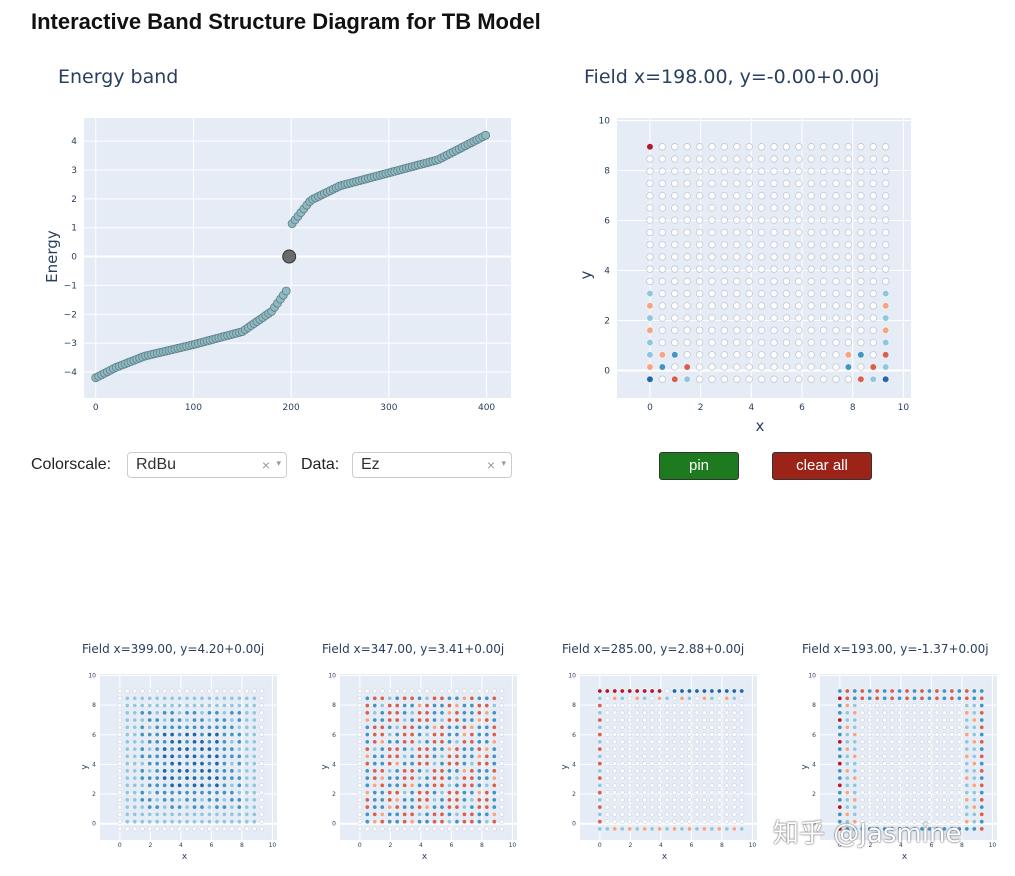  What do you see at coordinates (490, 465) in the screenshot?
I see `data-clear-icon: ×` at bounding box center [490, 465].